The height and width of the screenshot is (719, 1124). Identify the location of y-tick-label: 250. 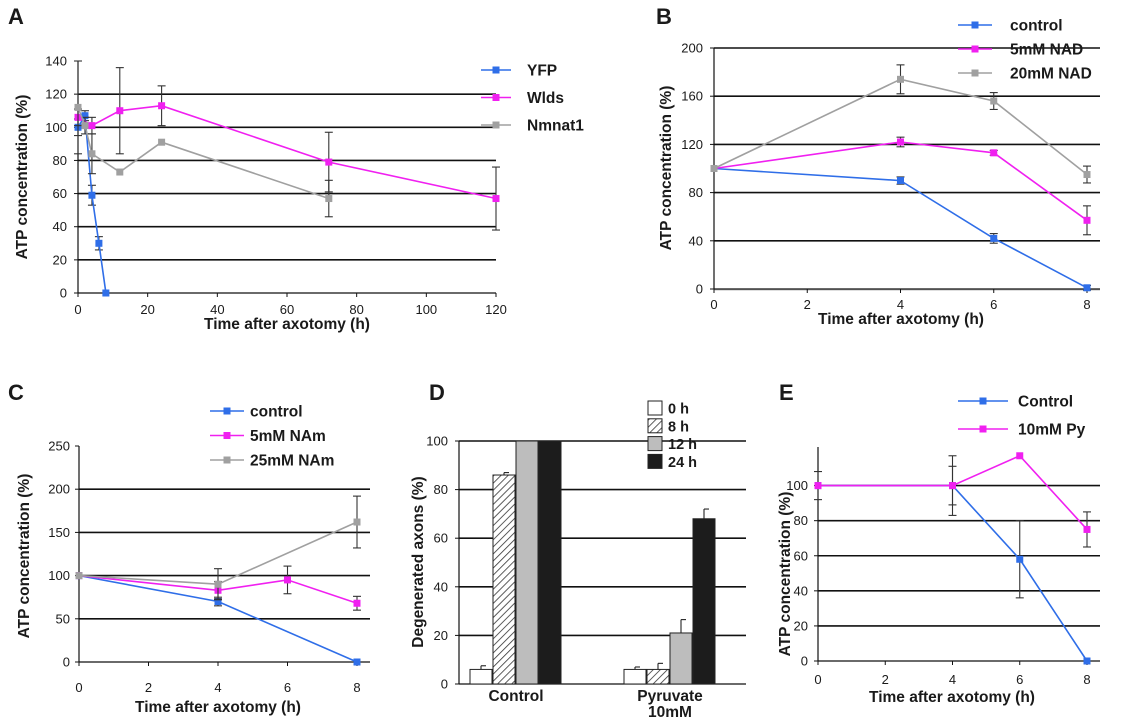
(59, 446).